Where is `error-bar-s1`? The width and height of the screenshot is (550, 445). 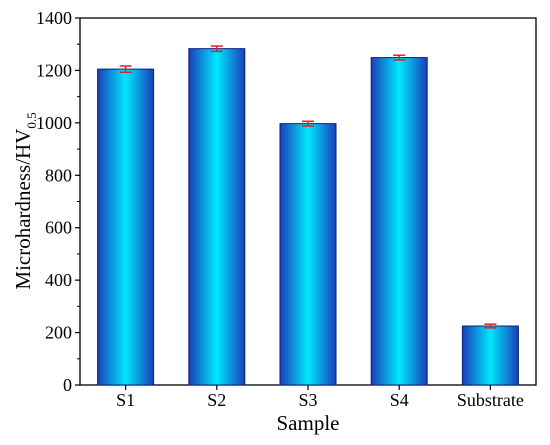
error-bar-s1 is located at coordinates (125, 69).